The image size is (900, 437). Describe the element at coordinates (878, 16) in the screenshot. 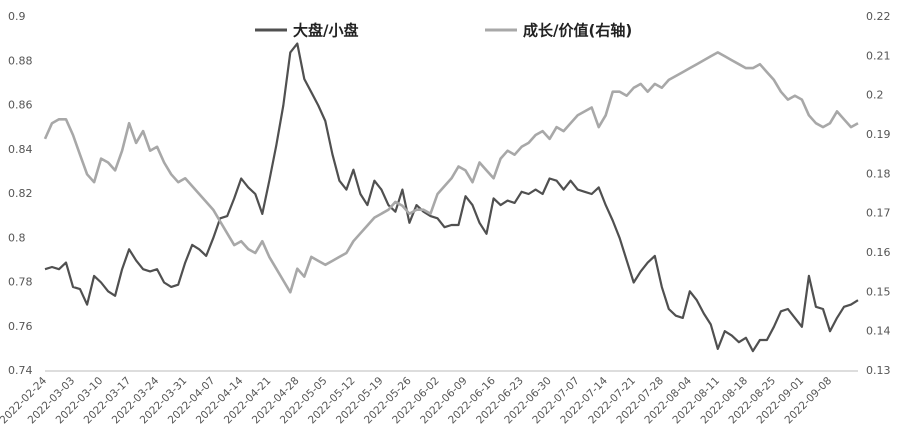

I see `y2-tick-label: 0.22` at that location.